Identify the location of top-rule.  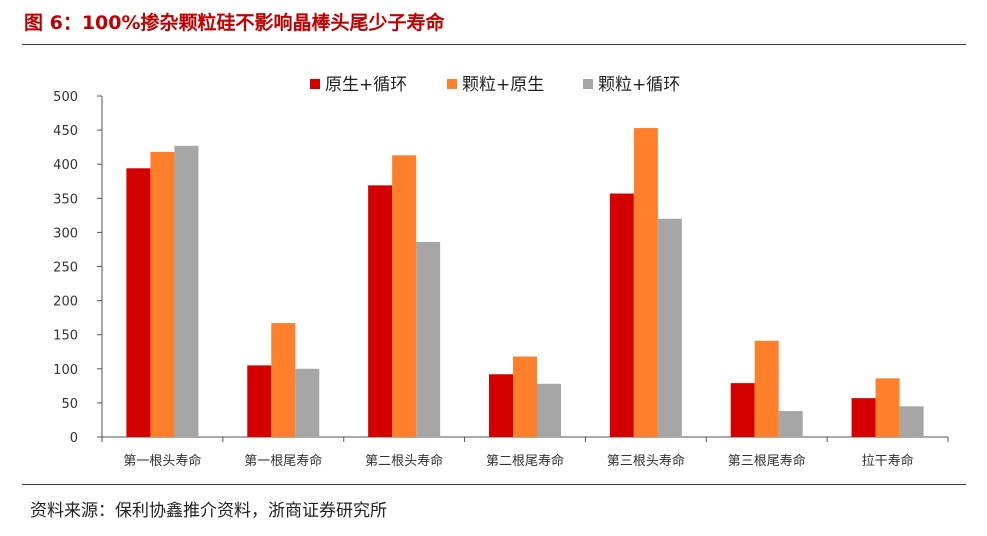
(494, 44).